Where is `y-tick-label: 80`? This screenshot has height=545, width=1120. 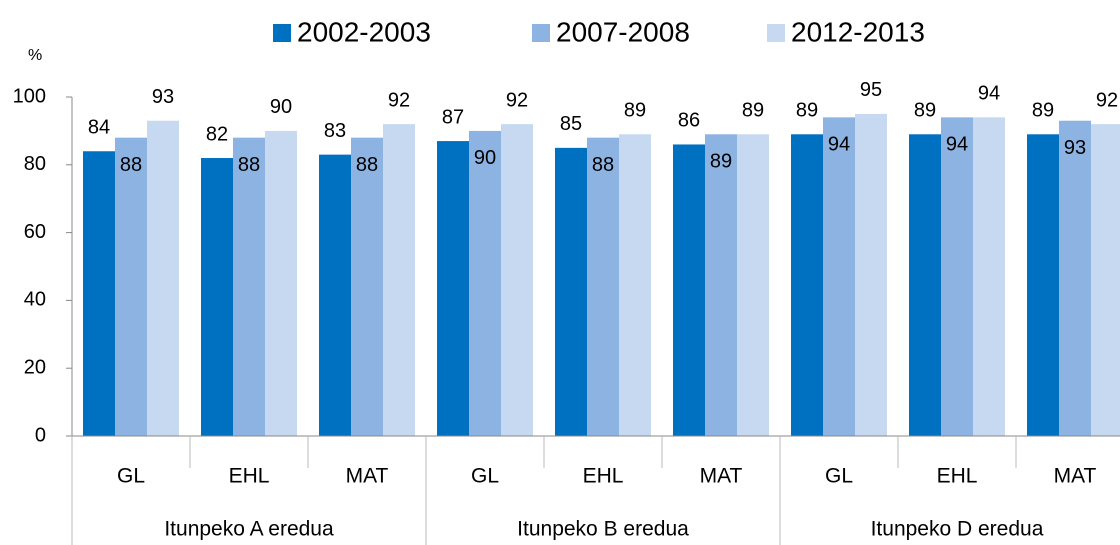
y-tick-label: 80 is located at coordinates (35, 164).